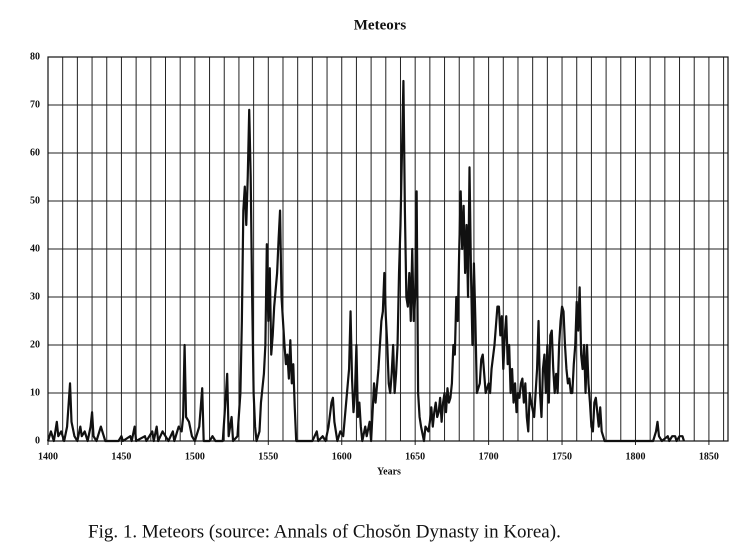  Describe the element at coordinates (415, 456) in the screenshot. I see `x-tick-label: 1650` at that location.